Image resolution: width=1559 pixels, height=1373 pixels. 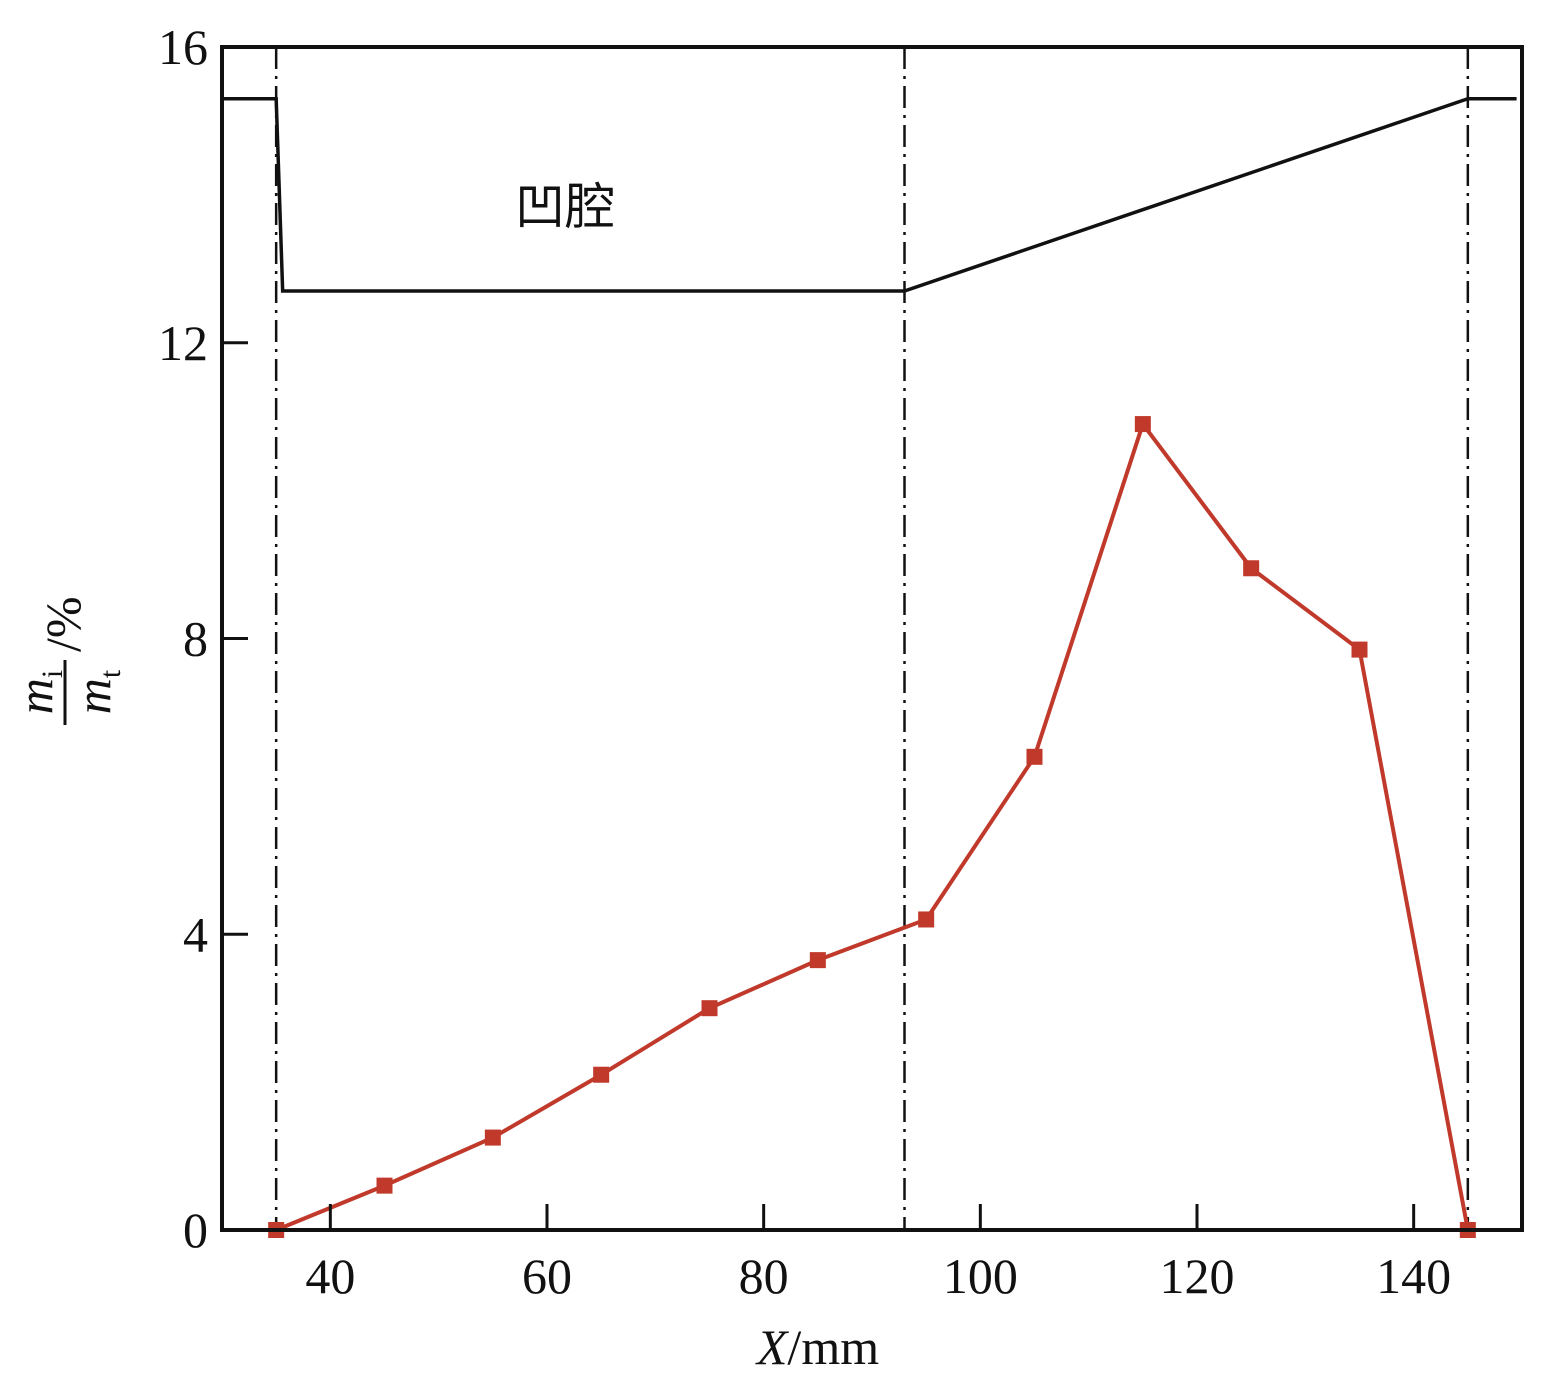 I want to click on x-axis-title: X/mm, so click(x=817, y=1346).